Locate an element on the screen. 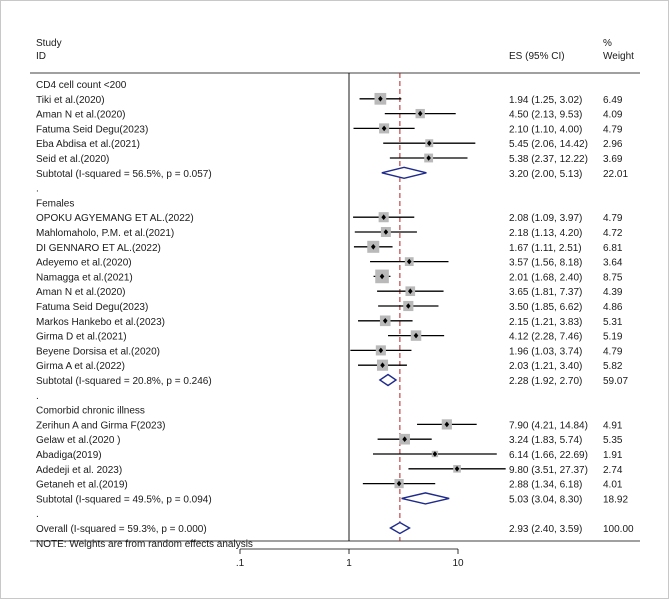 Image resolution: width=669 pixels, height=604 pixels. es-ci-value: 2.10 (1.10, 4.00) is located at coordinates (545, 129).